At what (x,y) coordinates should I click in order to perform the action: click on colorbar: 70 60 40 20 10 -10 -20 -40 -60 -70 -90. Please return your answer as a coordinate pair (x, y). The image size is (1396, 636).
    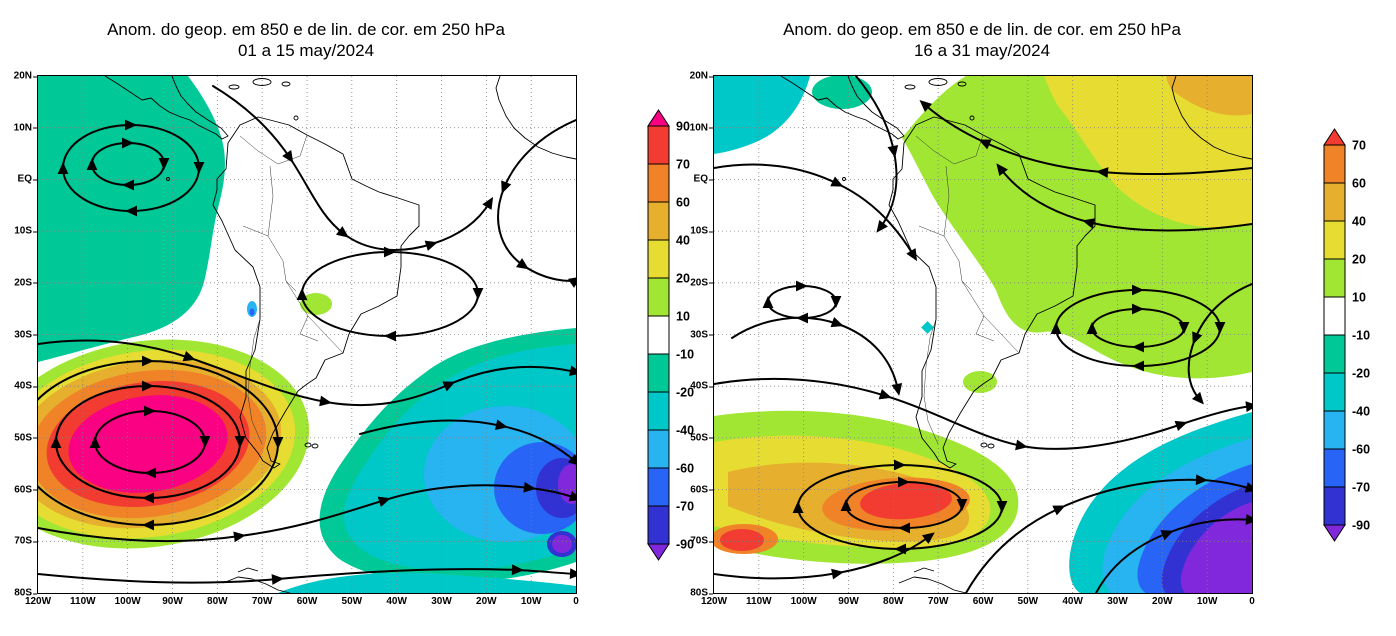
    Looking at the image, I should click on (1359, 338).